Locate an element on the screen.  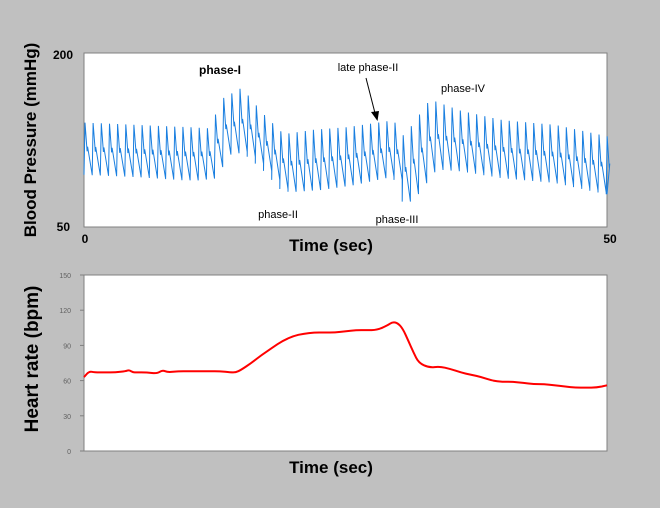
annotation-phase-i: phase-I is located at coordinates (220, 70).